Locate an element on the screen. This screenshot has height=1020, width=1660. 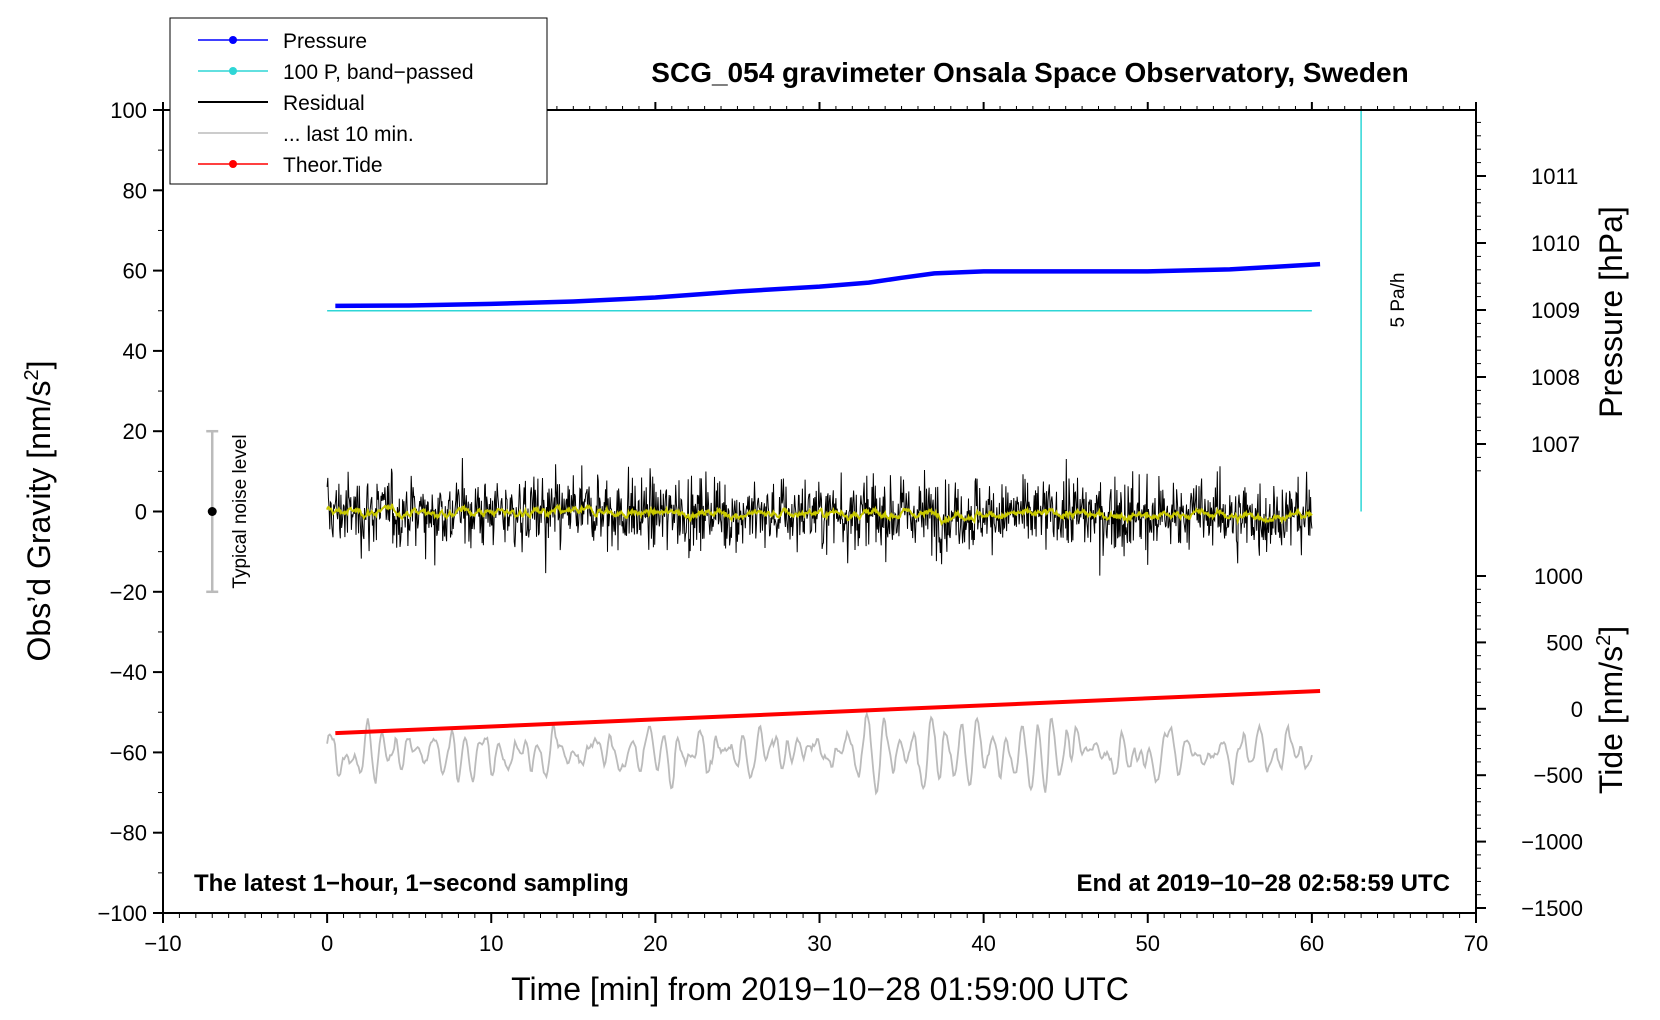
y-axis-label-tide-sup: 2 is located at coordinates (1604, 640).